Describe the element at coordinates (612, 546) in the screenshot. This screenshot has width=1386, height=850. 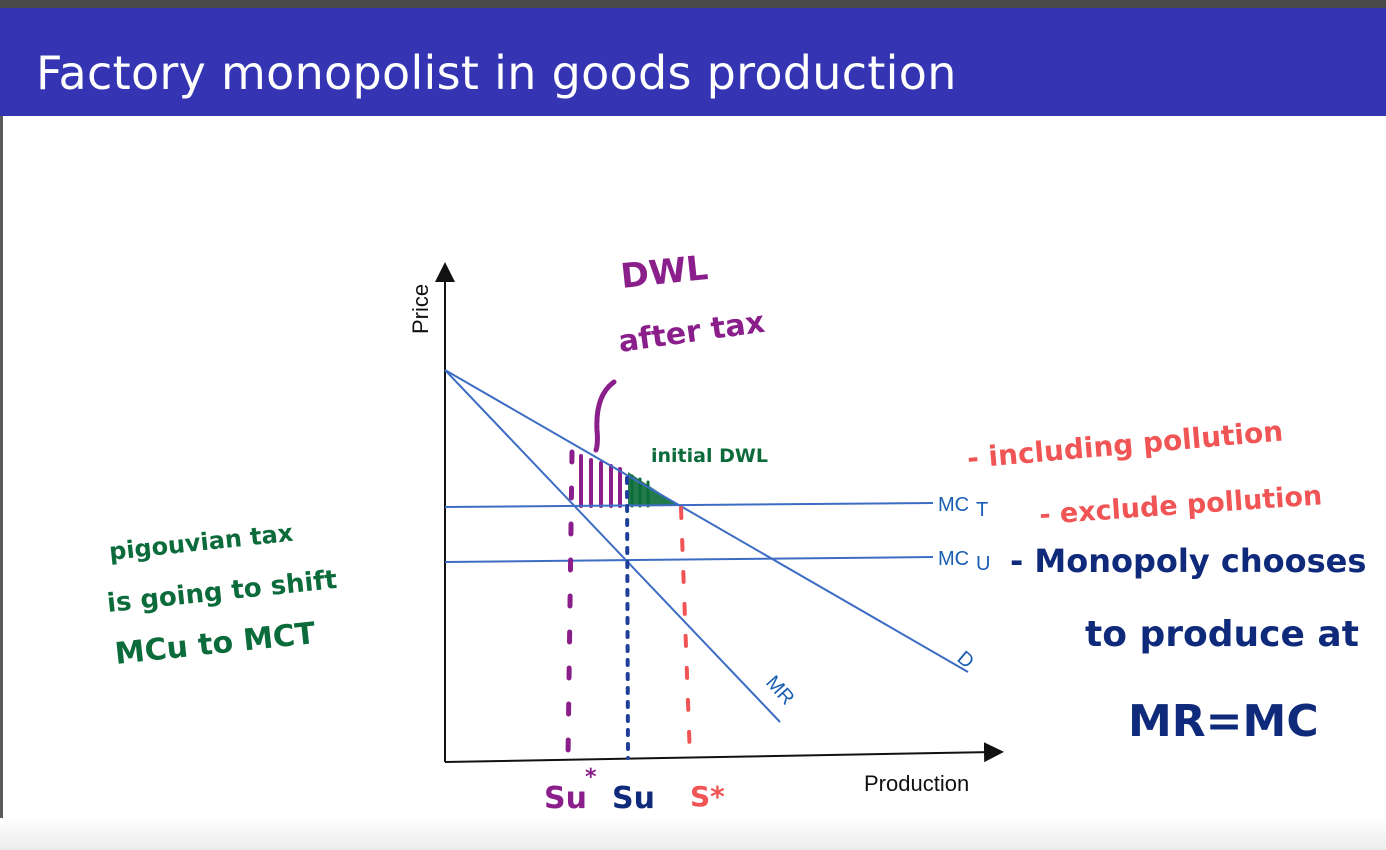
I see `marginal-revenue-curve` at that location.